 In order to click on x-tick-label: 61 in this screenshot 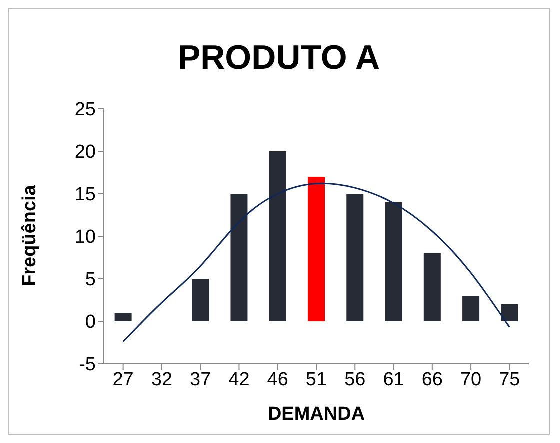, I will do `click(393, 379)`.